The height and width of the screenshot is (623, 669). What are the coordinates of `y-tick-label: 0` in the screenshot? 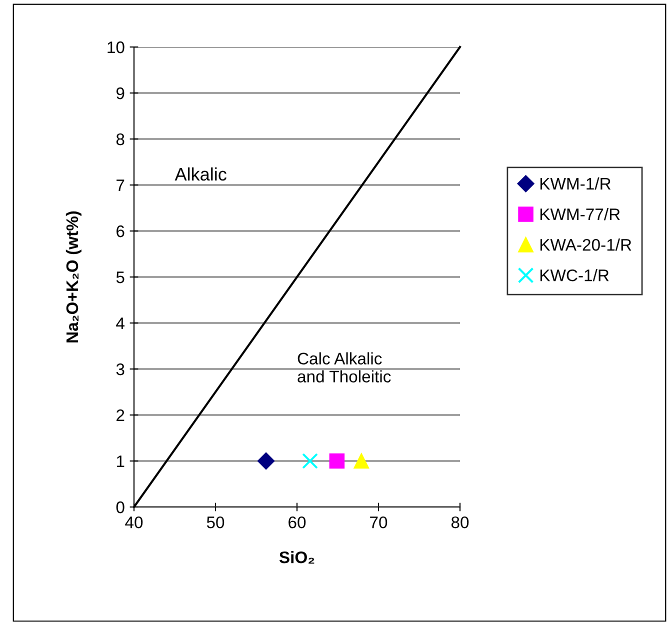 It's located at (120, 507).